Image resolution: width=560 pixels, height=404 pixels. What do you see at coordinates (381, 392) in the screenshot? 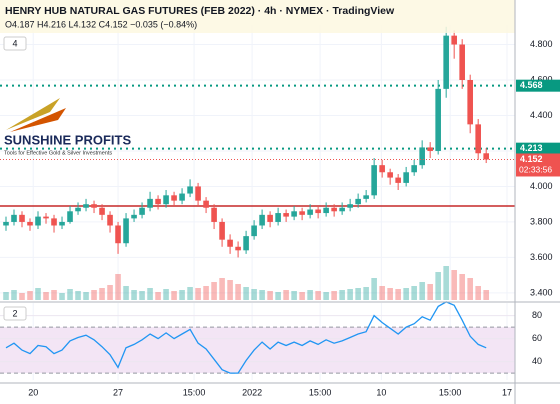
I see `x-tick-label: 10` at bounding box center [381, 392].